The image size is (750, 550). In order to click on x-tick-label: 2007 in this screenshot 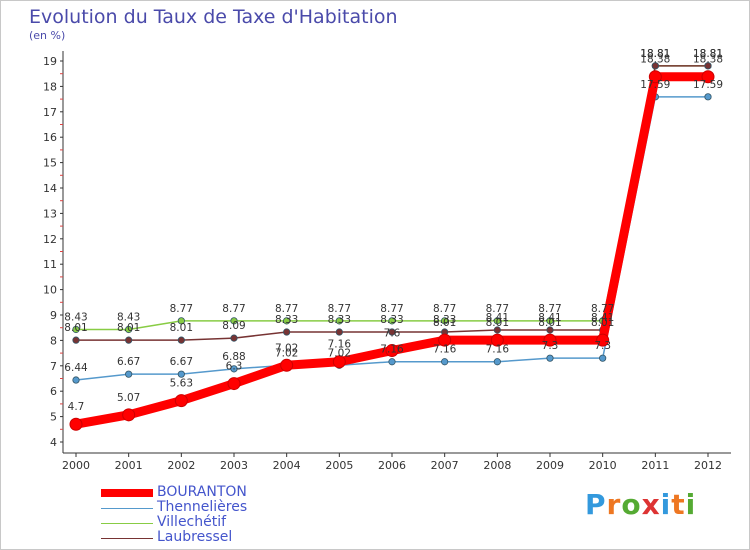, I will do `click(445, 465)`.